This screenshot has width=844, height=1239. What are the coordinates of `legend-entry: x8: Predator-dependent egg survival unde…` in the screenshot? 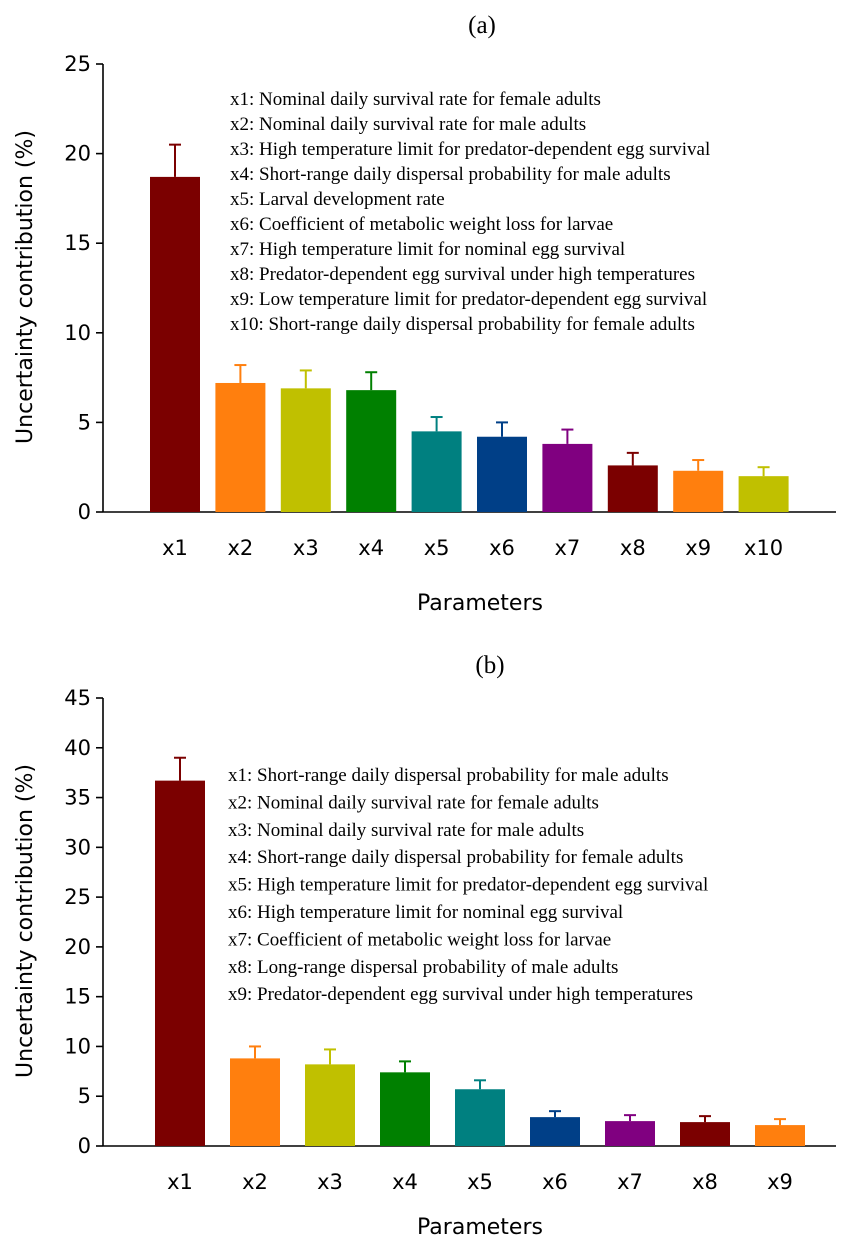 It's located at (462, 274).